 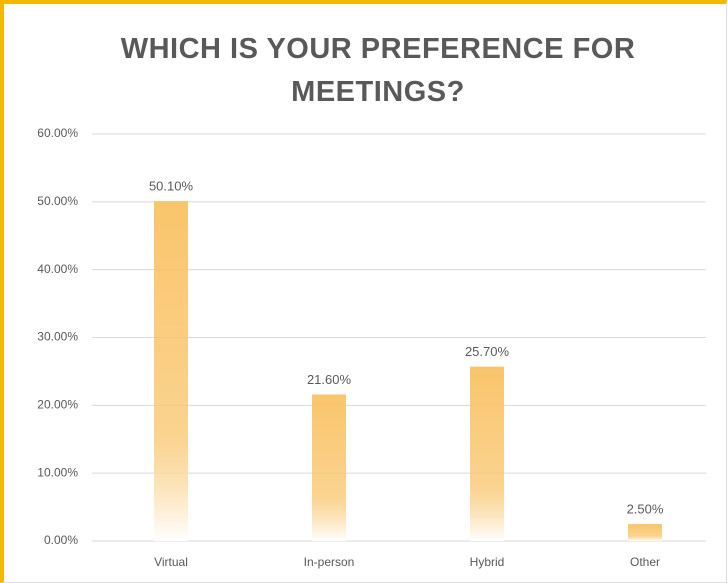 I want to click on y-tick-label: 0.00%, so click(x=61, y=540).